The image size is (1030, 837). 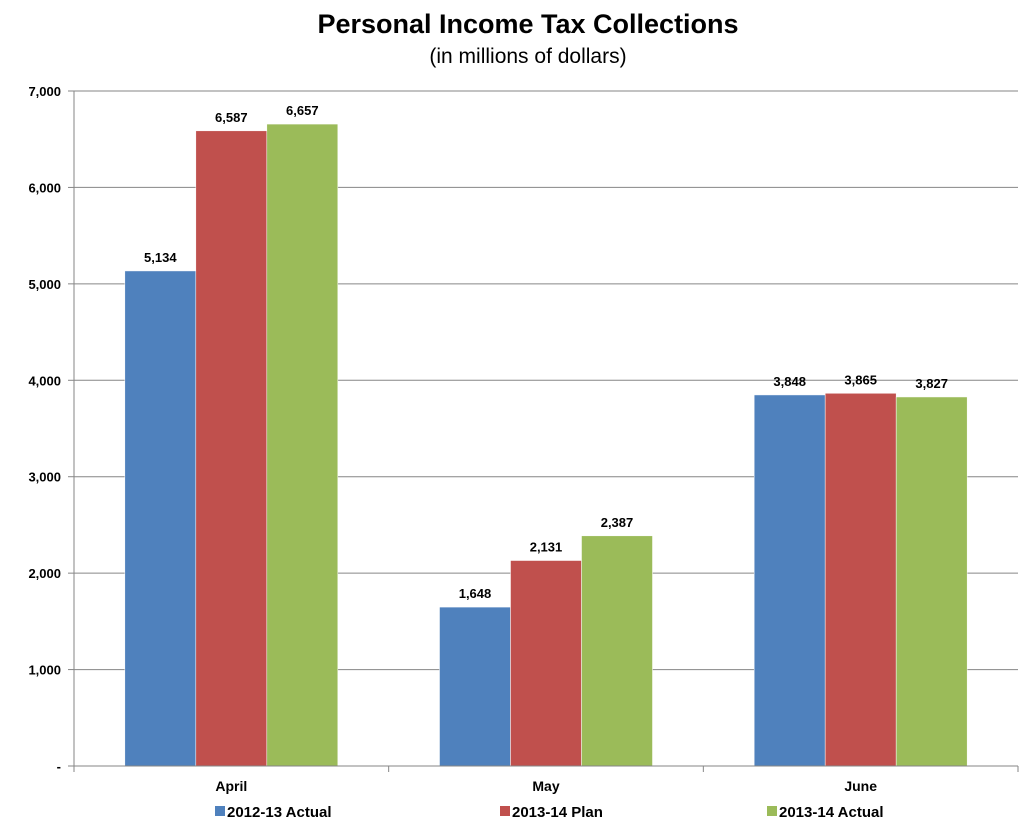 What do you see at coordinates (44, 477) in the screenshot?
I see `y-tick-label: 3,000` at bounding box center [44, 477].